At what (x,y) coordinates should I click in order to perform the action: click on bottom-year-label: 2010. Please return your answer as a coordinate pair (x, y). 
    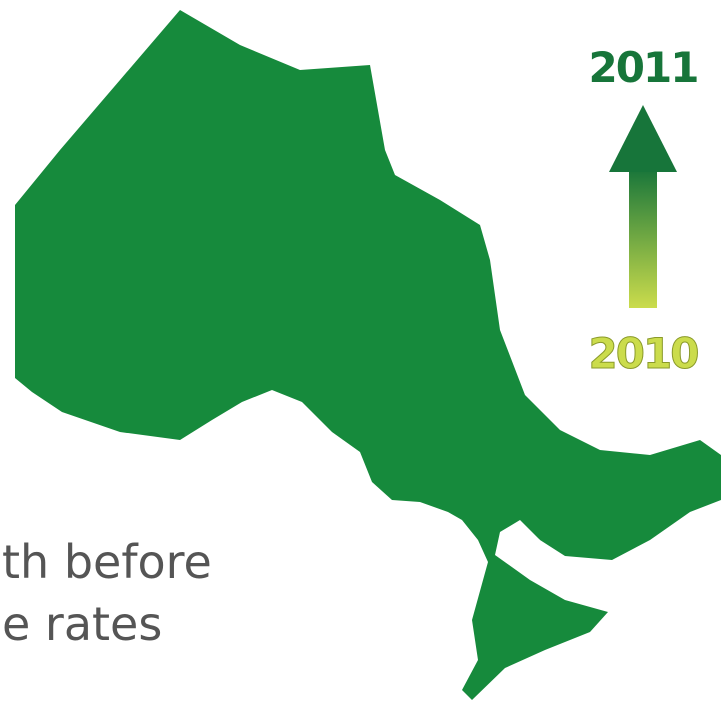
    Looking at the image, I should click on (644, 353).